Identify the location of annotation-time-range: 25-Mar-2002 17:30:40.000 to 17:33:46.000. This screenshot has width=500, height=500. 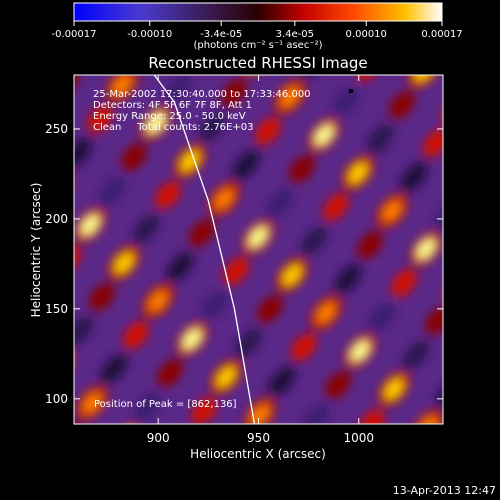
(202, 94).